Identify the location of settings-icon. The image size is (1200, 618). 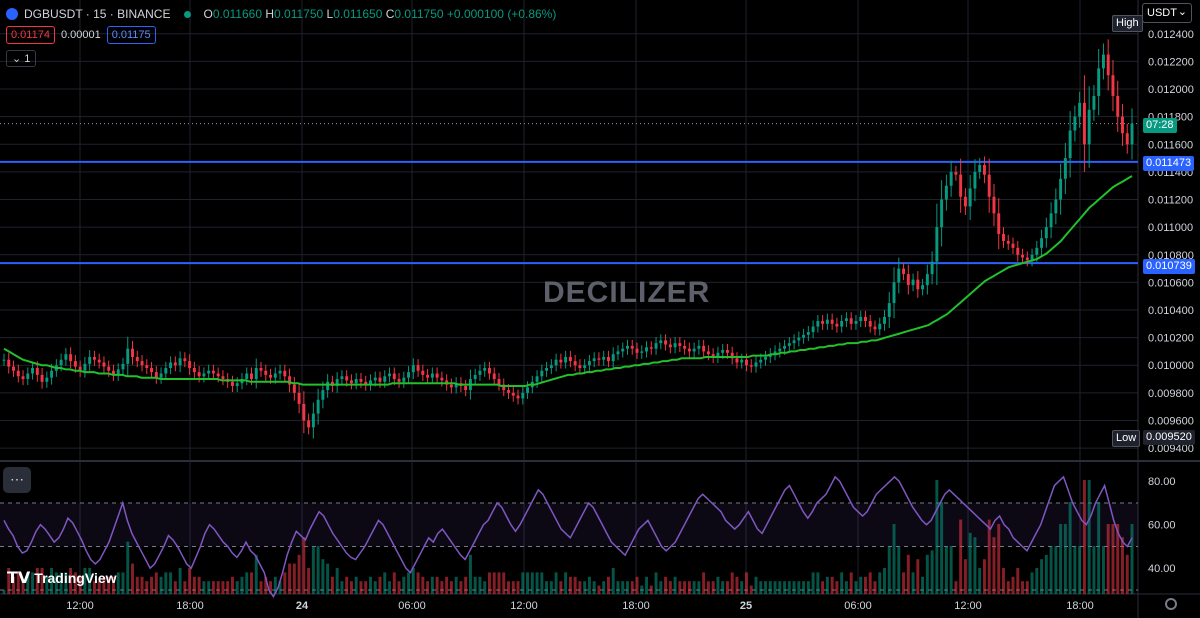
(1171, 604).